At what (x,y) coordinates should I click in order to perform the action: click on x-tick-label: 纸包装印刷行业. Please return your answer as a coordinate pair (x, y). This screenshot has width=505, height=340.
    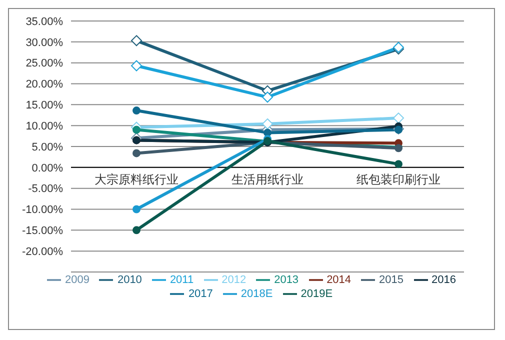
    Looking at the image, I should click on (398, 179).